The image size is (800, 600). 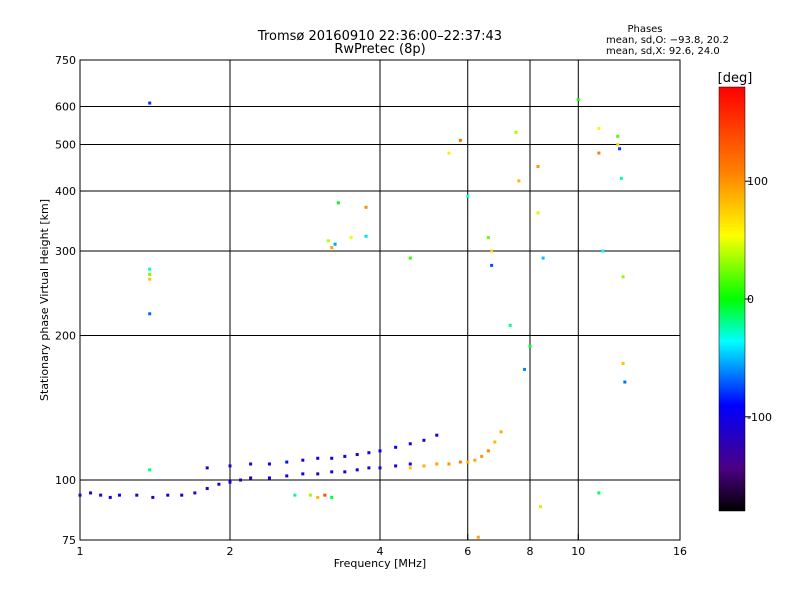 What do you see at coordinates (732, 299) in the screenshot?
I see `colorbar` at bounding box center [732, 299].